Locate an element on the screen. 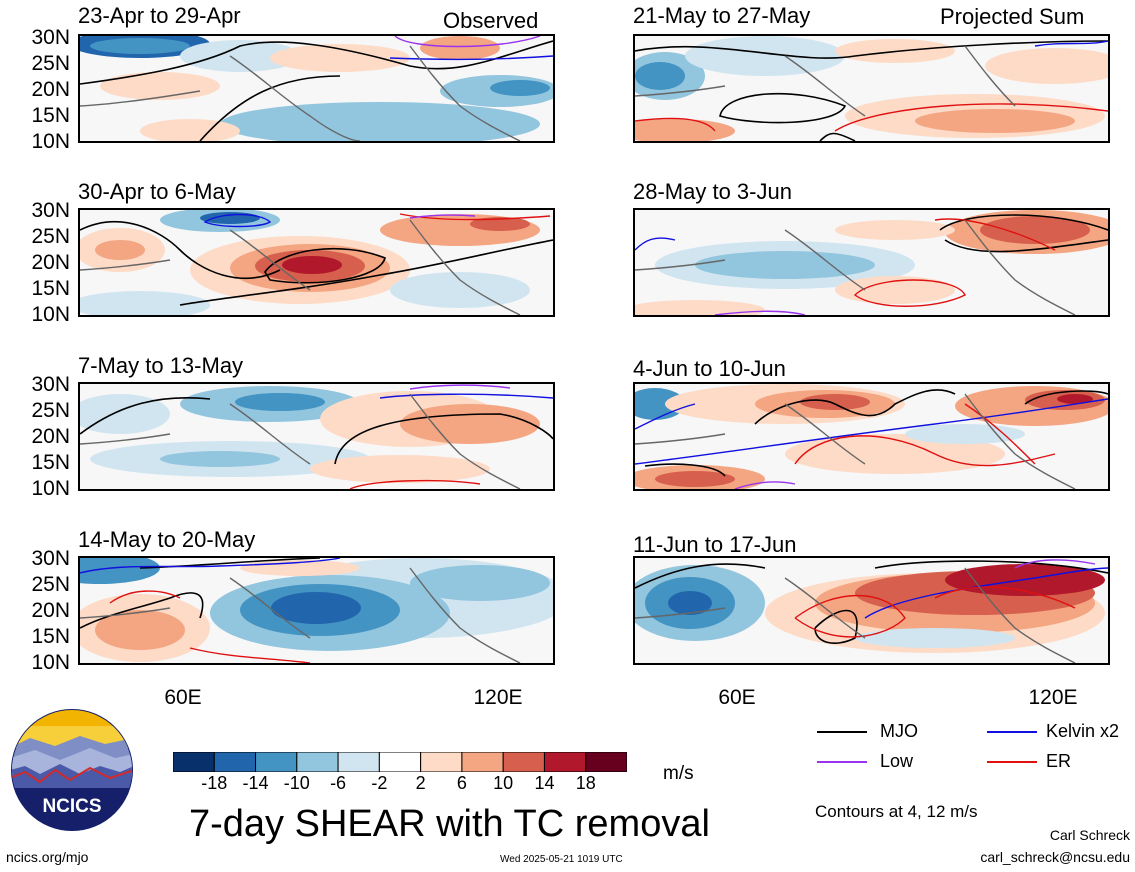  colorbar is located at coordinates (400, 762).